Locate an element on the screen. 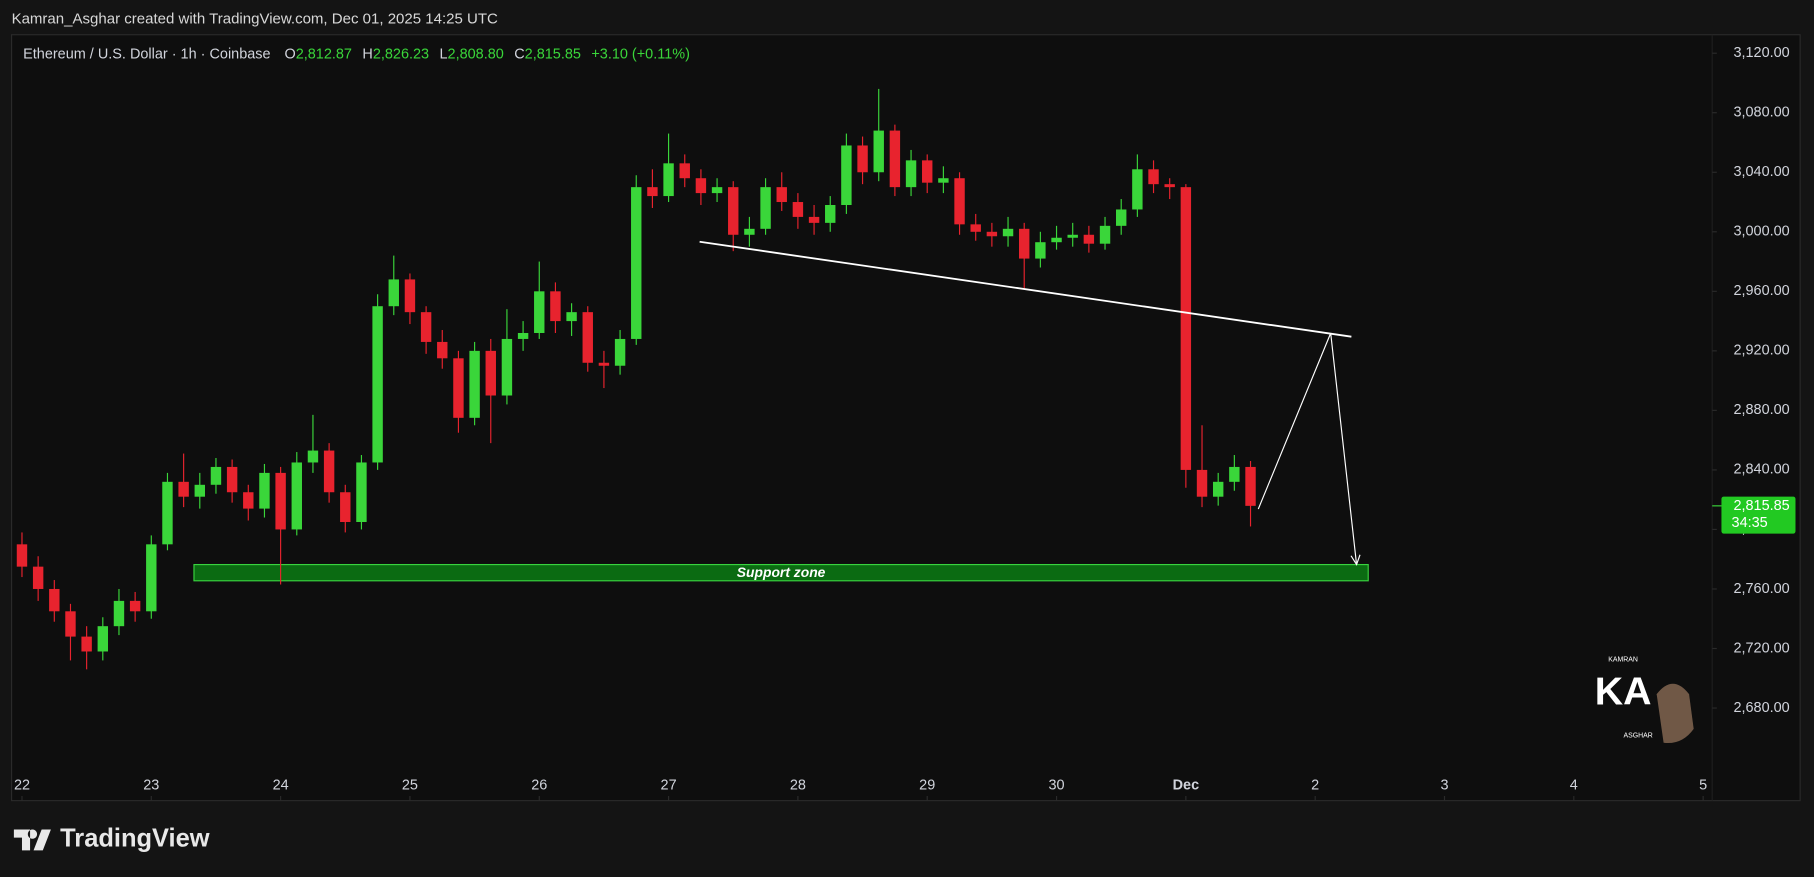 The height and width of the screenshot is (877, 1814). x-tick-label: 23 is located at coordinates (151, 785).